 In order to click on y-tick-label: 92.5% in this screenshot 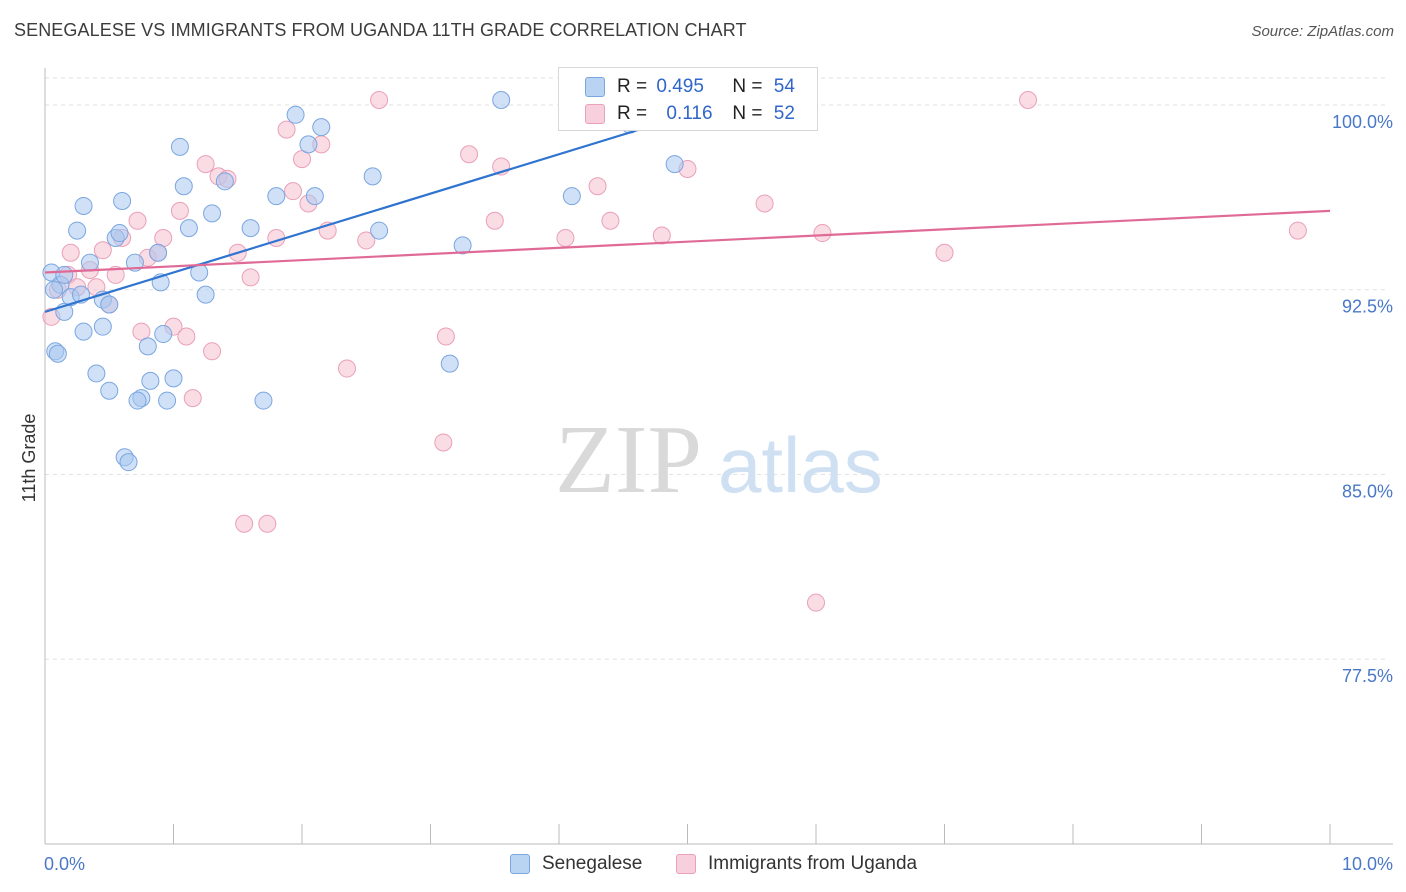, I will do `click(1367, 307)`.